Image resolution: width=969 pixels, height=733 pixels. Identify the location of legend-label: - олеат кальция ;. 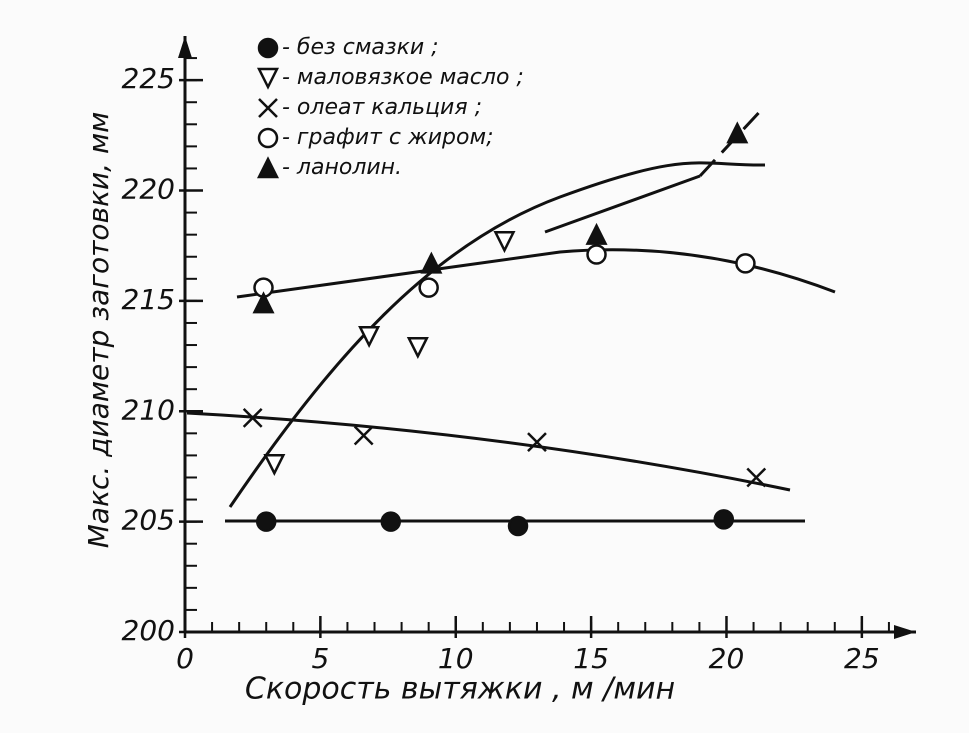
(382, 107).